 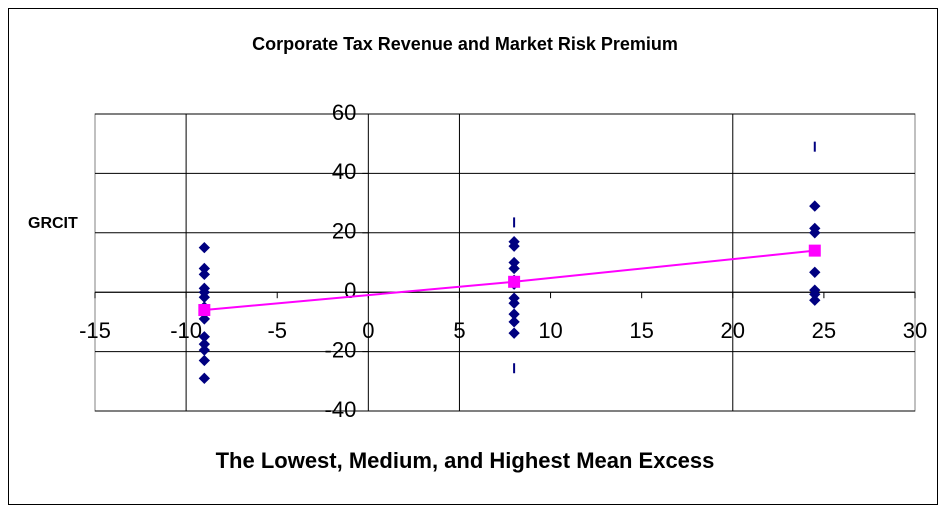 I want to click on x-tick-label: -10, so click(x=186, y=330).